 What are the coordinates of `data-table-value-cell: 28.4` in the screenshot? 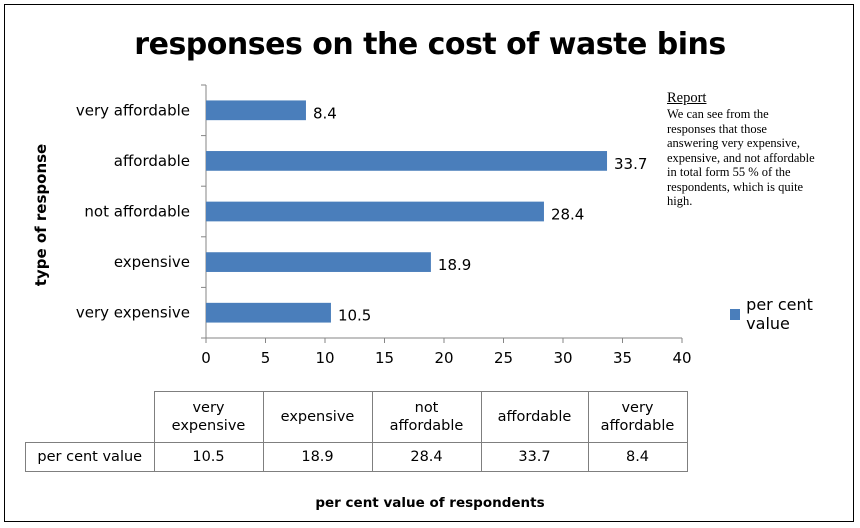 It's located at (426, 457).